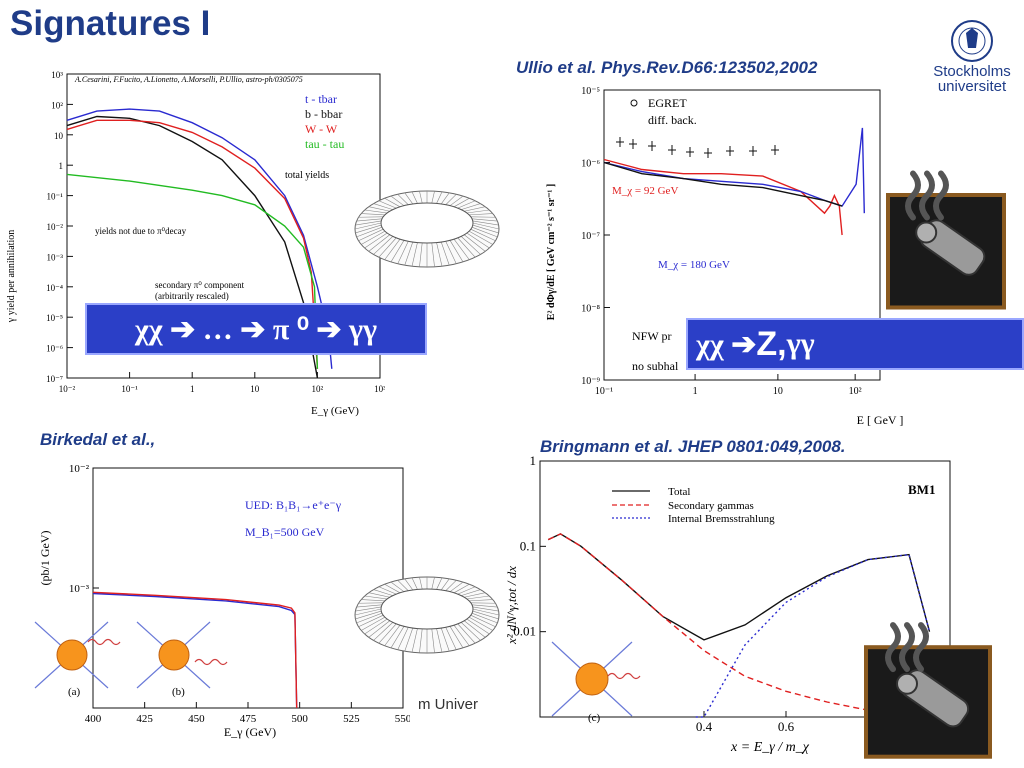 This screenshot has height=768, width=1024. What do you see at coordinates (607, 446) in the screenshot?
I see `citation-bringmann-authors: Bringmann et al.` at bounding box center [607, 446].